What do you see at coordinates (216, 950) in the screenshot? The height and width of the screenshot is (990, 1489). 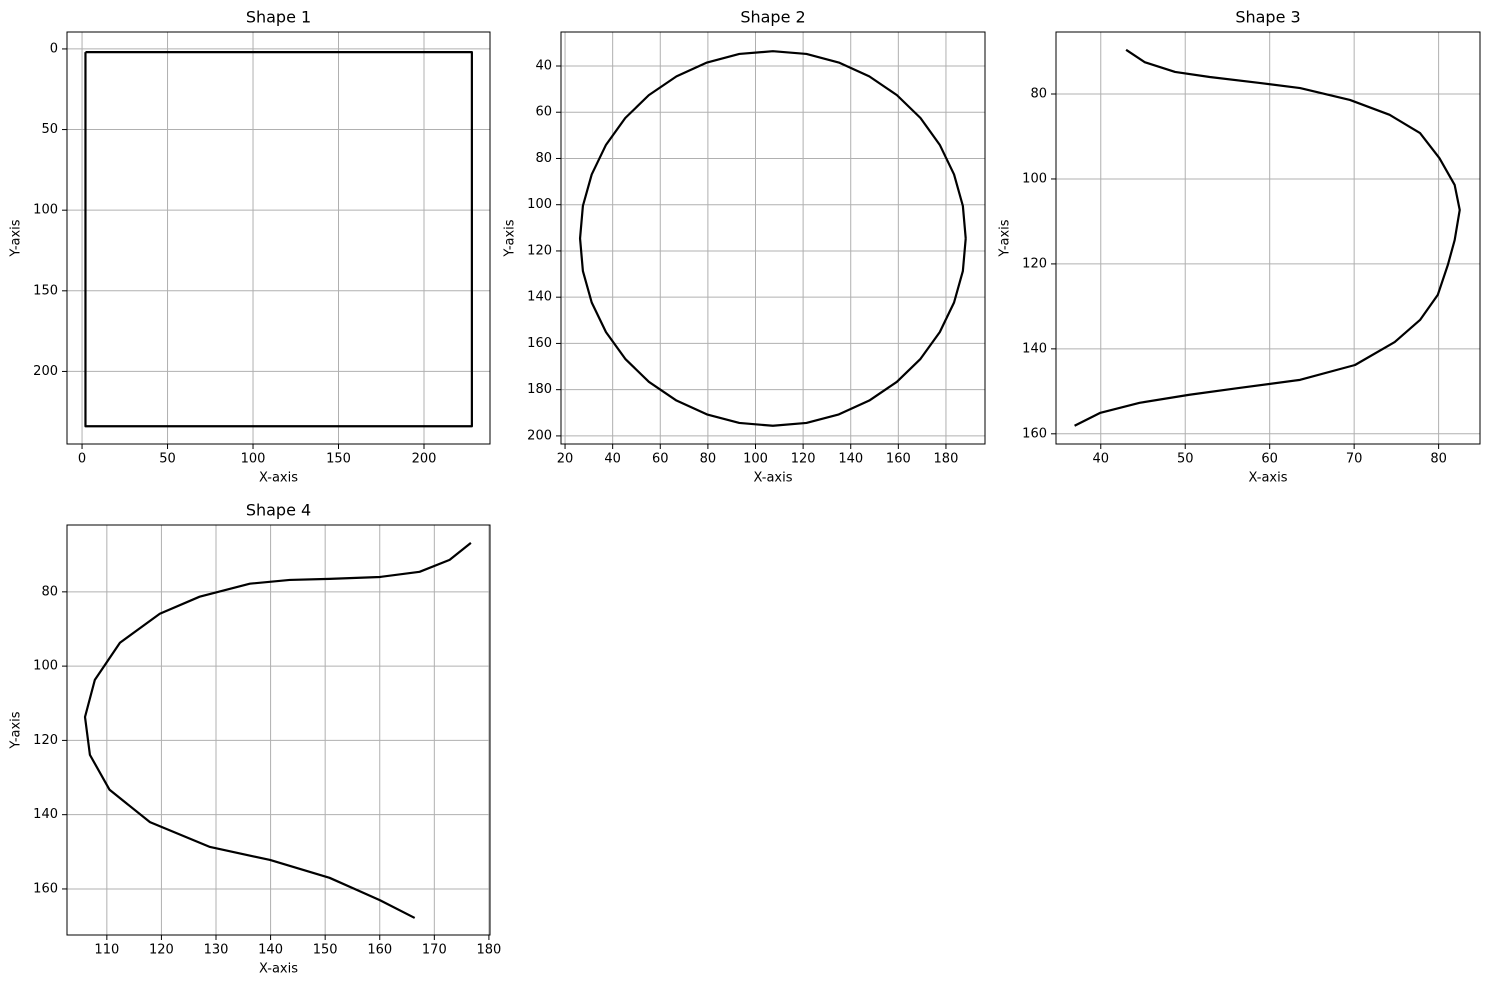 I see `x-tick-label: 130` at bounding box center [216, 950].